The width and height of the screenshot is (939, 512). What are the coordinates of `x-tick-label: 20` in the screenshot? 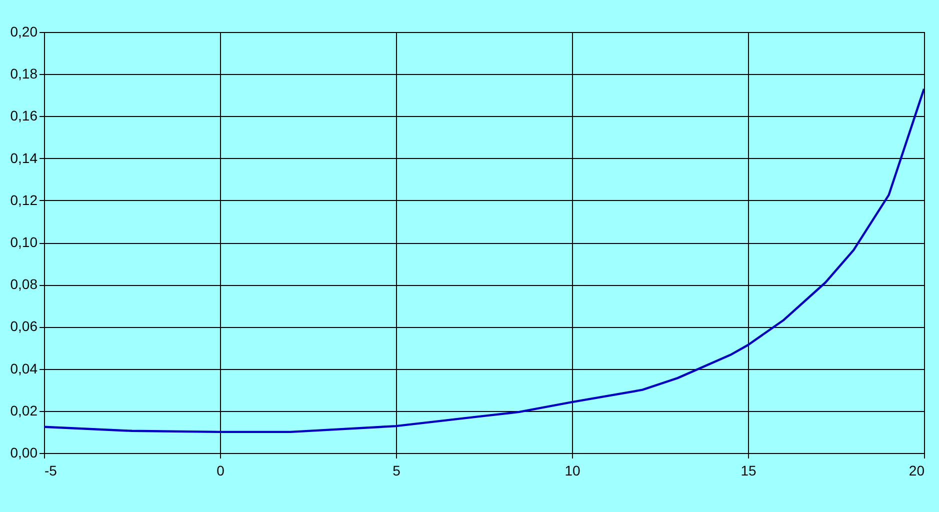 It's located at (916, 470).